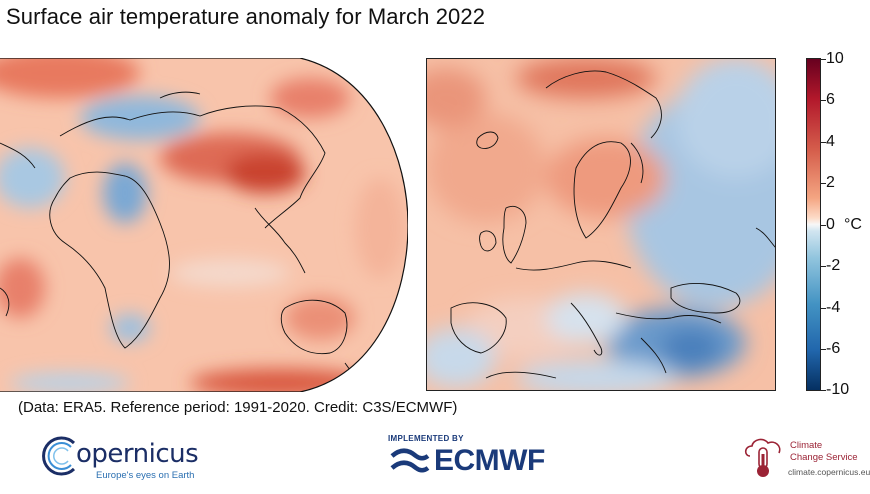 The width and height of the screenshot is (870, 494). What do you see at coordinates (853, 224) in the screenshot?
I see `colorbar-unit: °C` at bounding box center [853, 224].